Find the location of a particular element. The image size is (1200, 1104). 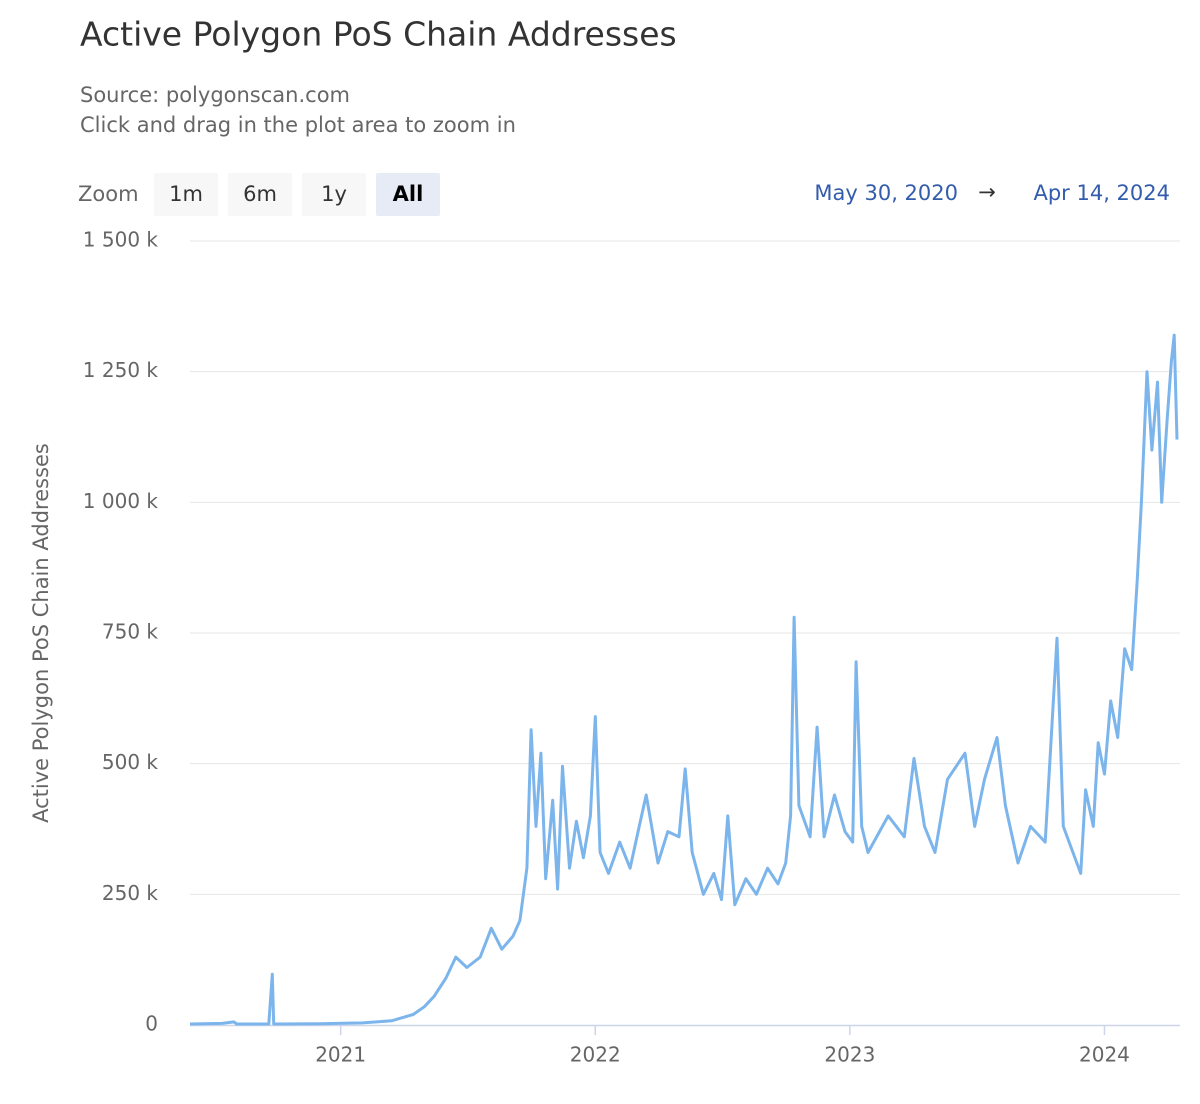

y-tick-label: 1 500 k is located at coordinates (121, 240).